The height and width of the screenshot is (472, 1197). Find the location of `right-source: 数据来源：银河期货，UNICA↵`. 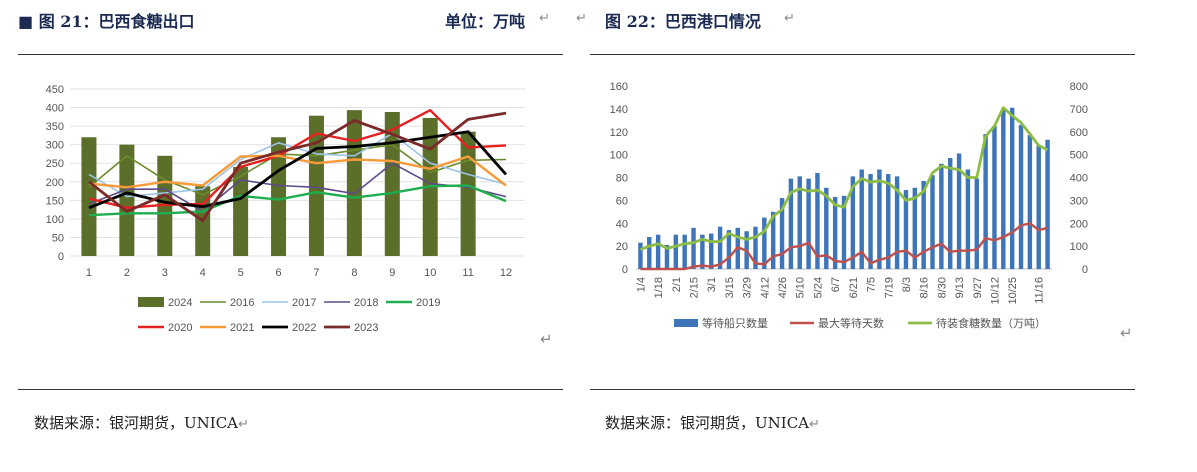

right-source: 数据来源：银河期货，UNICA↵ is located at coordinates (712, 422).